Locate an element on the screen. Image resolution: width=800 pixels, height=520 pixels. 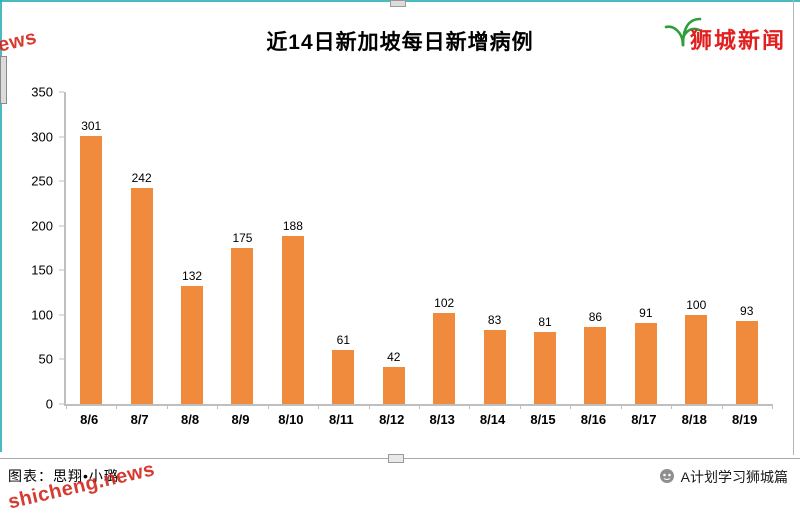
bar-column: 102 is located at coordinates (444, 248).